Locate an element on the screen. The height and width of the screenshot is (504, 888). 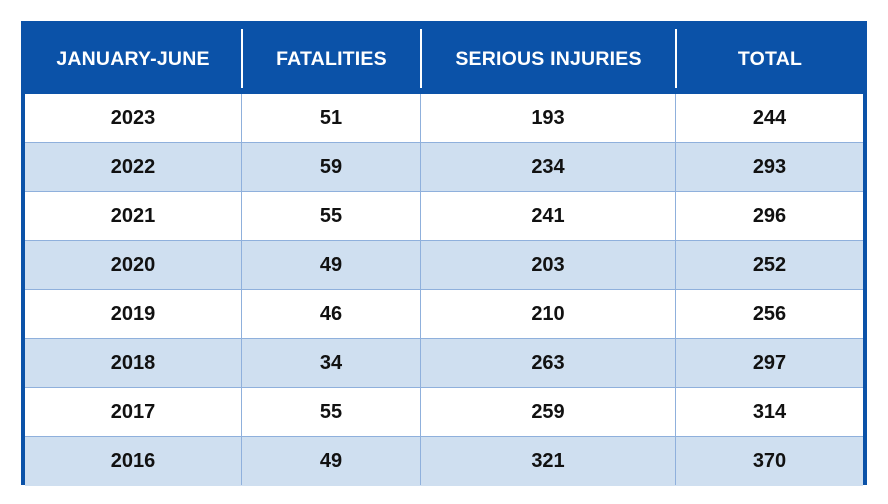
cell-serious-injuries: 263 is located at coordinates (548, 362).